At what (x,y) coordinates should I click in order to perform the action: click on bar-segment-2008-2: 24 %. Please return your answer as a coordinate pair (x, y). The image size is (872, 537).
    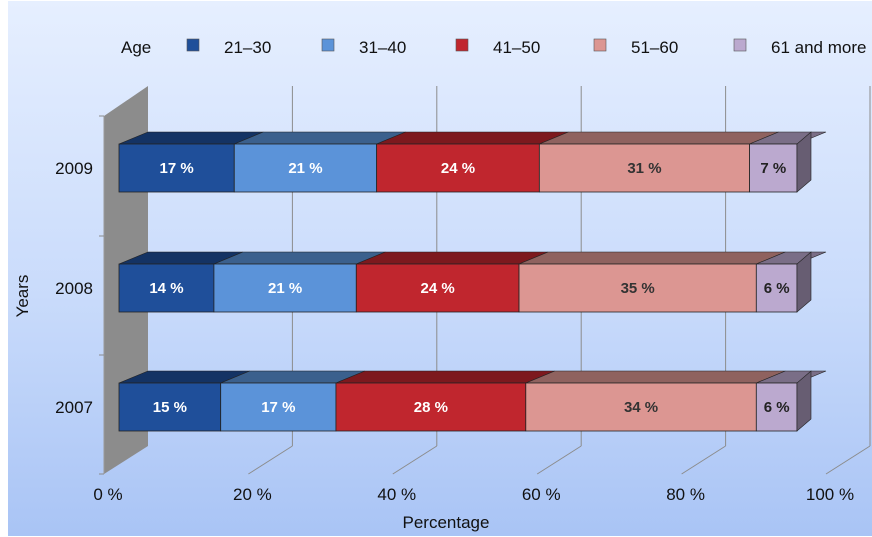
    Looking at the image, I should click on (452, 282).